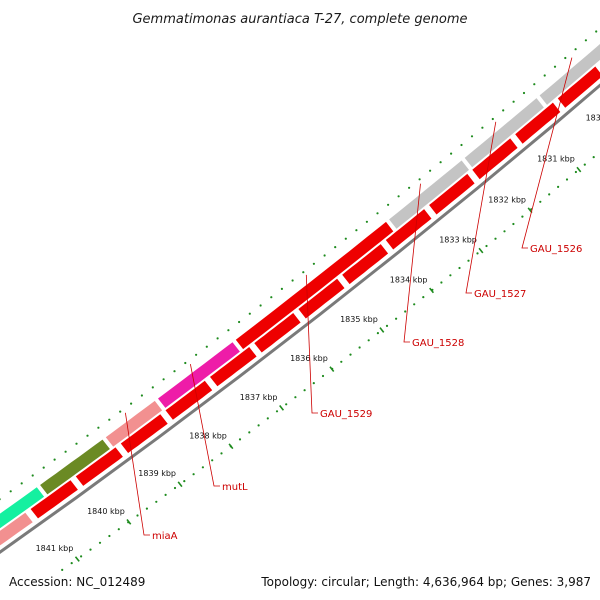  What do you see at coordinates (500, 294) in the screenshot?
I see `gene-label: GAU_1527` at bounding box center [500, 294].